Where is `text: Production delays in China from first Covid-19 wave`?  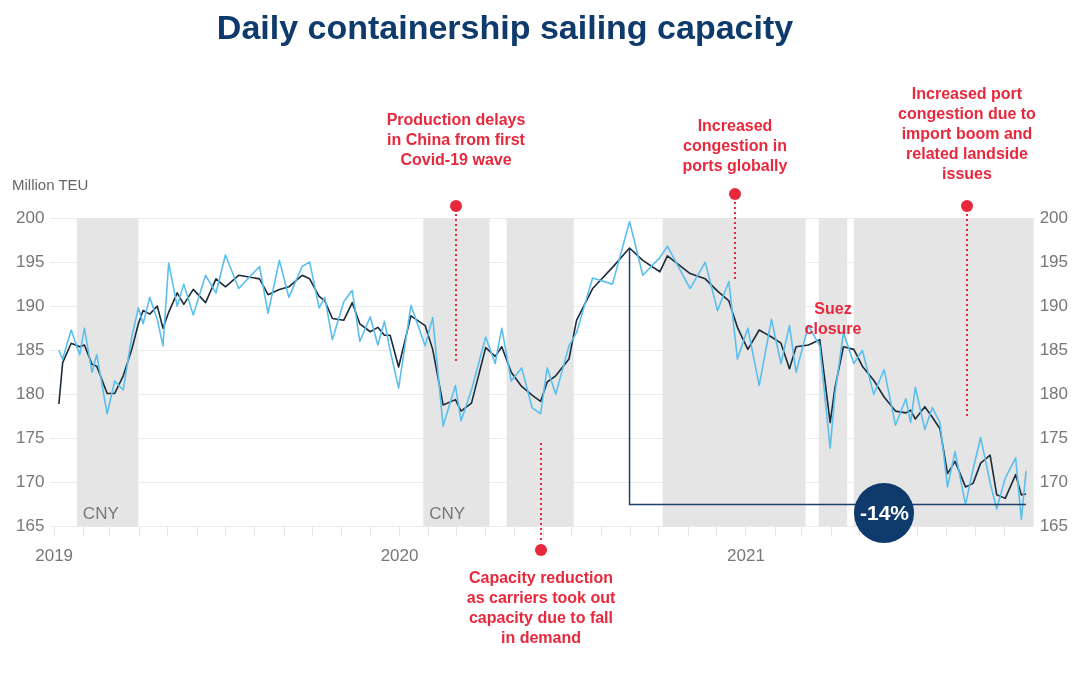 text: Production delays in China from first Covid-19 wave is located at coordinates (456, 140).